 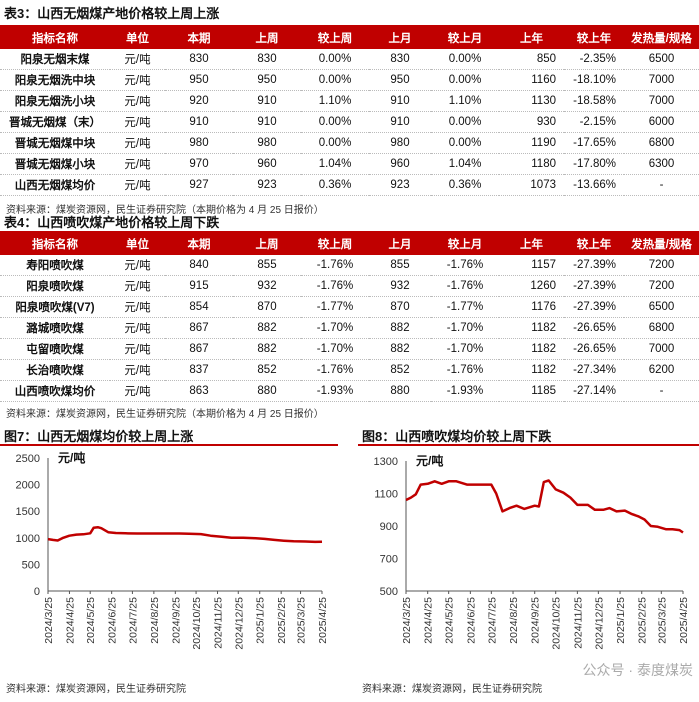 I want to click on table-cell: 960, so click(x=267, y=164).